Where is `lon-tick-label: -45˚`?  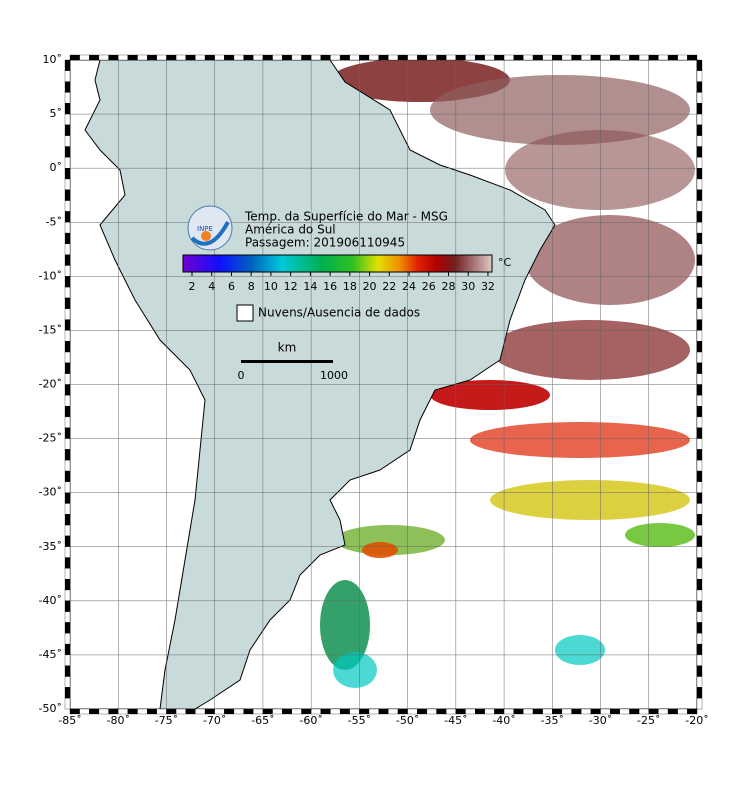
lon-tick-label: -45˚ is located at coordinates (455, 720).